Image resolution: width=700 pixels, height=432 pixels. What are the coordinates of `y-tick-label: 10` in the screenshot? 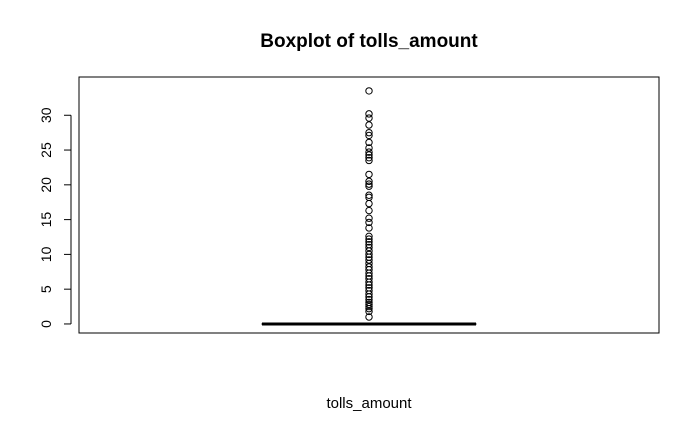 It's located at (46, 254).